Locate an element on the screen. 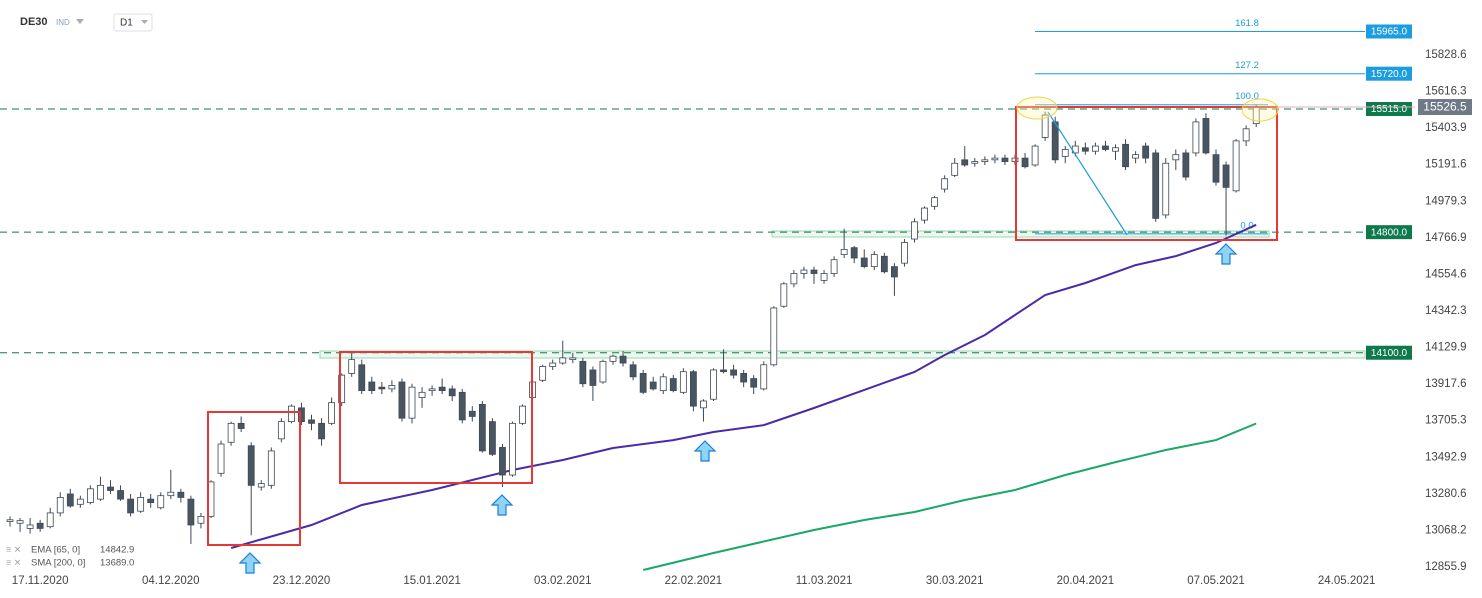 The height and width of the screenshot is (598, 1482). x-tick-label: 03.02.2021 is located at coordinates (563, 581).